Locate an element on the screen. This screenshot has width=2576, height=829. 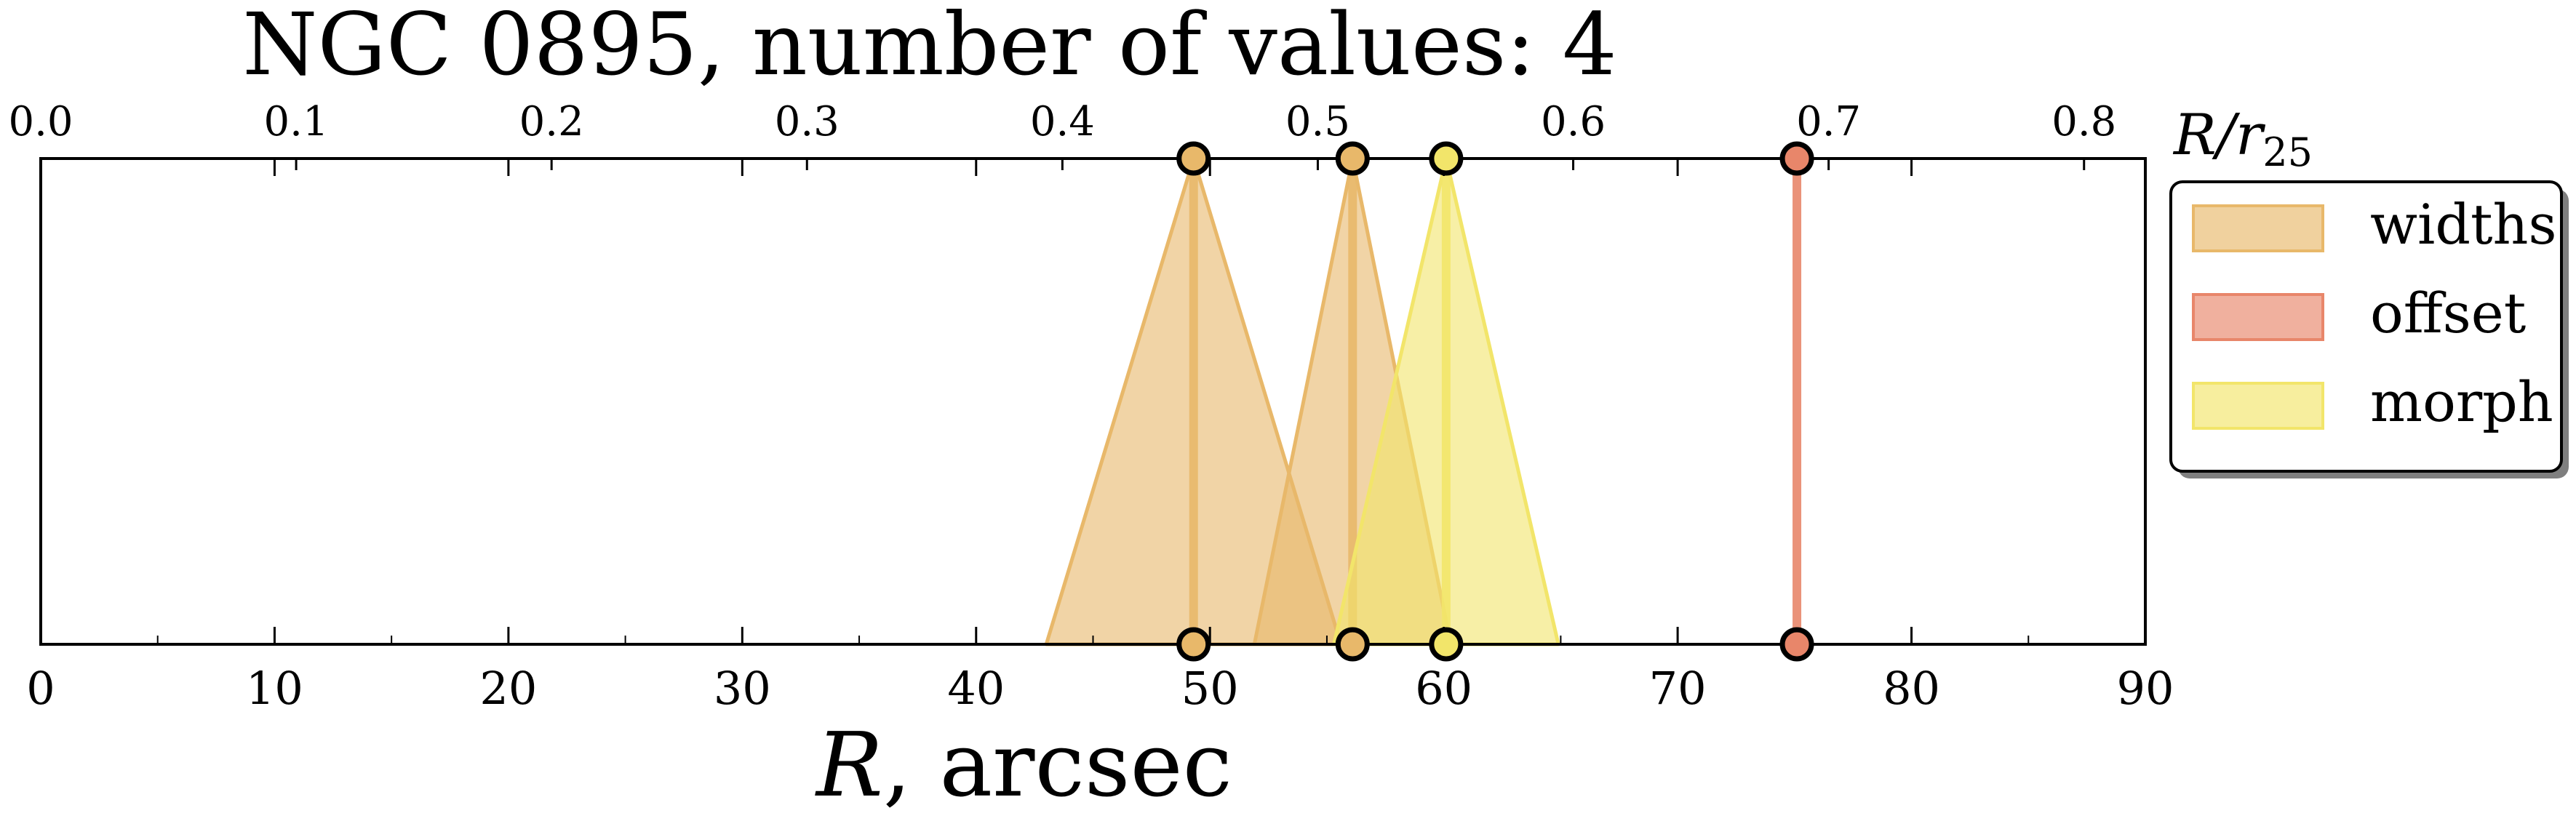
x-tick-label: 40 is located at coordinates (976, 688).